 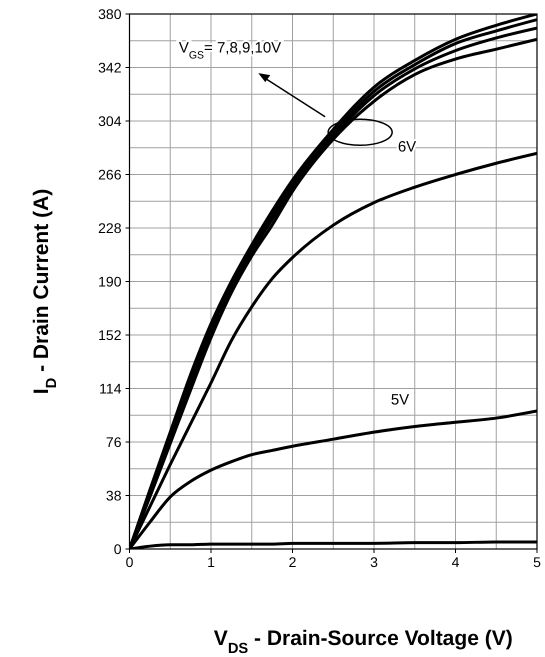 What do you see at coordinates (118, 548) in the screenshot?
I see `y-tick-label: 0` at bounding box center [118, 548].